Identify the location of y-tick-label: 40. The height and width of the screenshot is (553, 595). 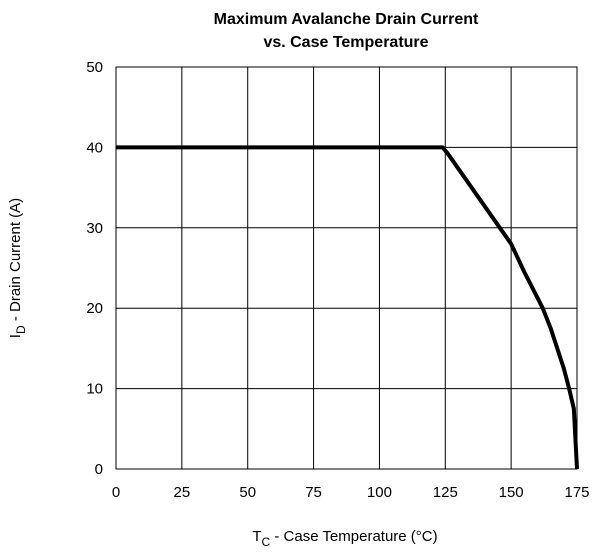
(94, 147).